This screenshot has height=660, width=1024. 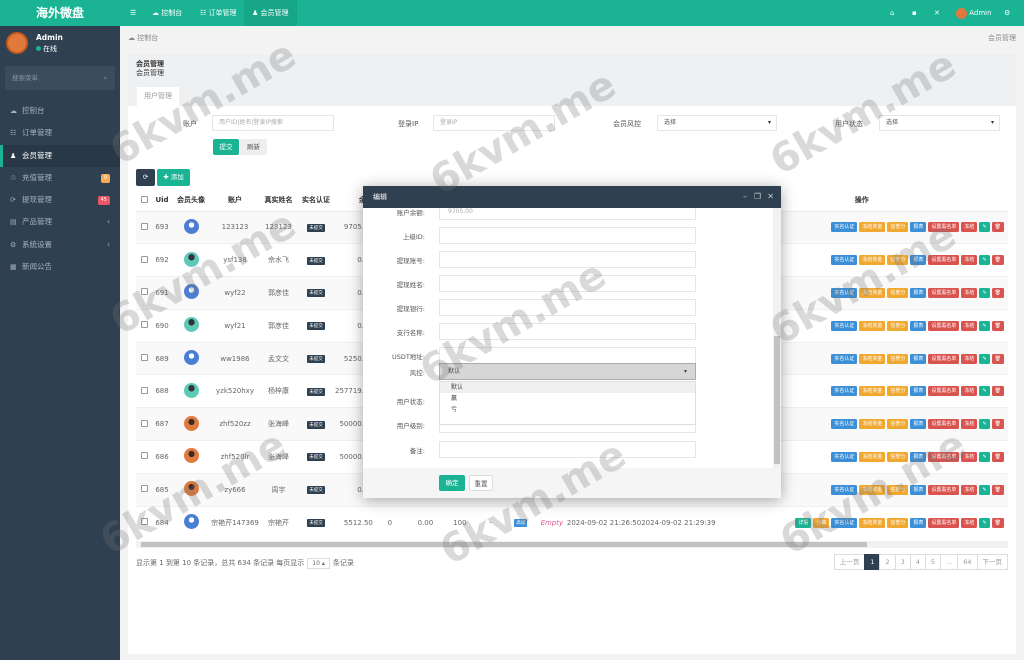 What do you see at coordinates (1007, 13) in the screenshot?
I see `share-icon: ⚙` at bounding box center [1007, 13].